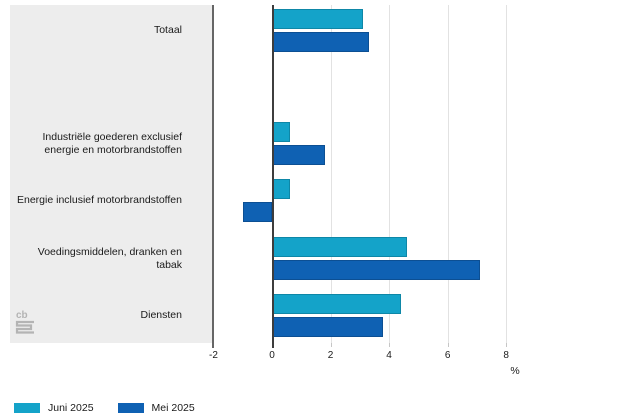 Image resolution: width=627 pixels, height=418 pixels. I want to click on bar-mei-2025-industri-le-goederen-exclusief-energie-e, so click(298, 155).